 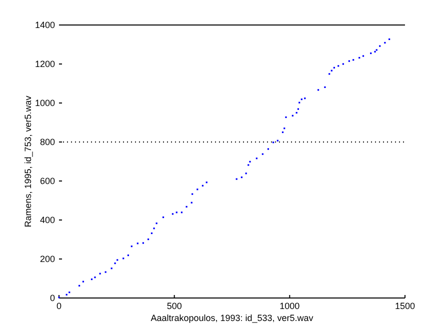 What do you see at coordinates (47, 142) in the screenshot?
I see `y-tick-label: 800` at bounding box center [47, 142].